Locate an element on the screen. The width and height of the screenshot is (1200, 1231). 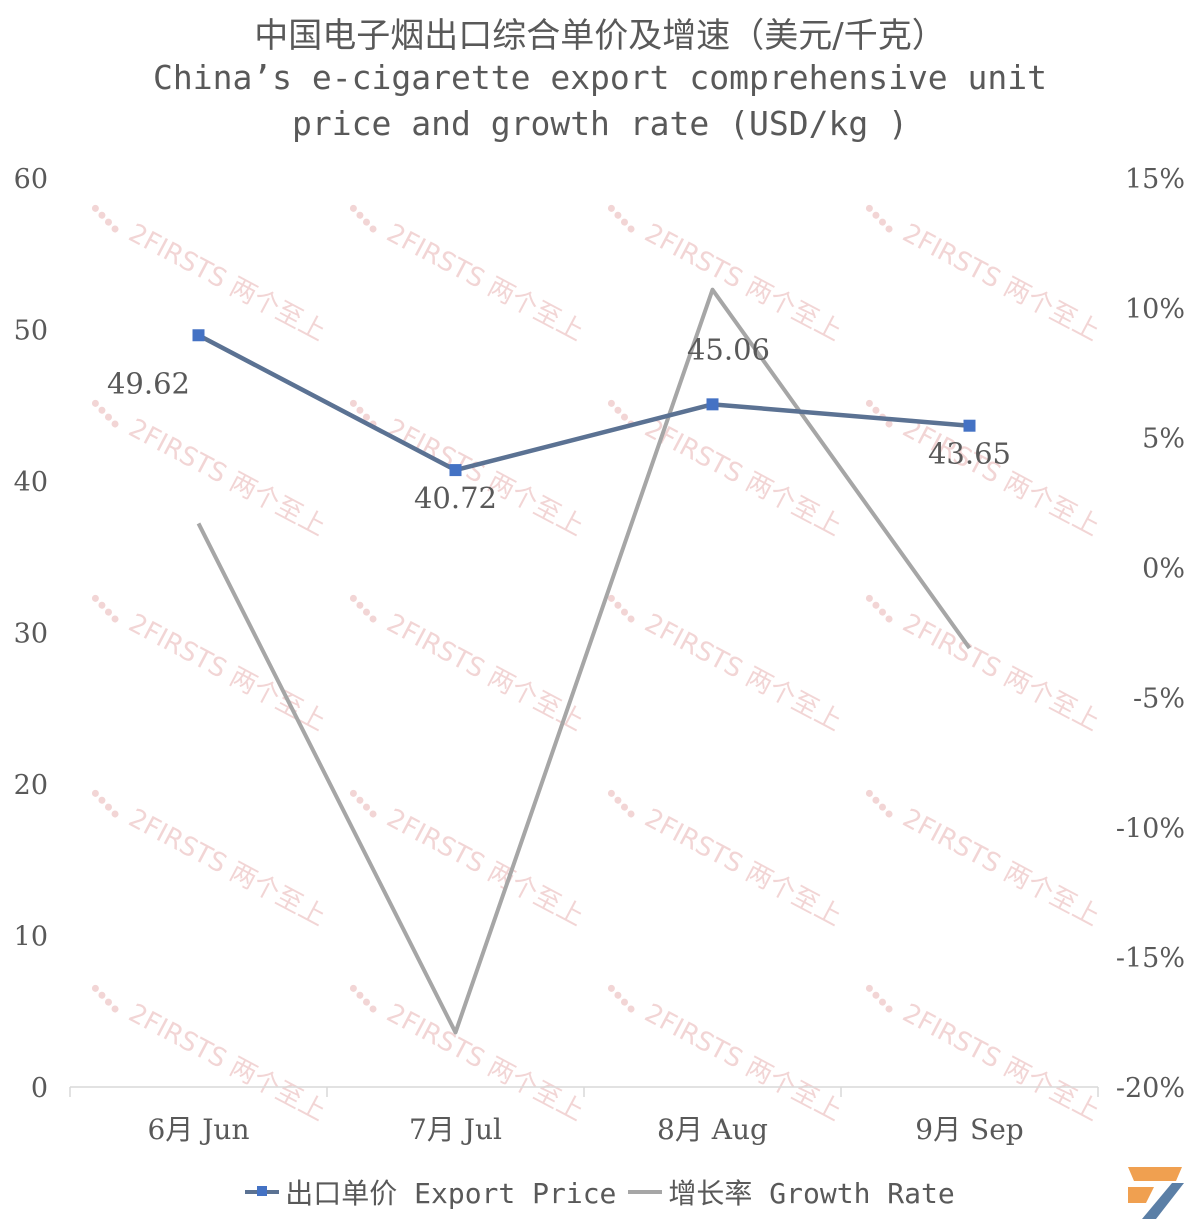
legend-swatch-export-price is located at coordinates (262, 1191).